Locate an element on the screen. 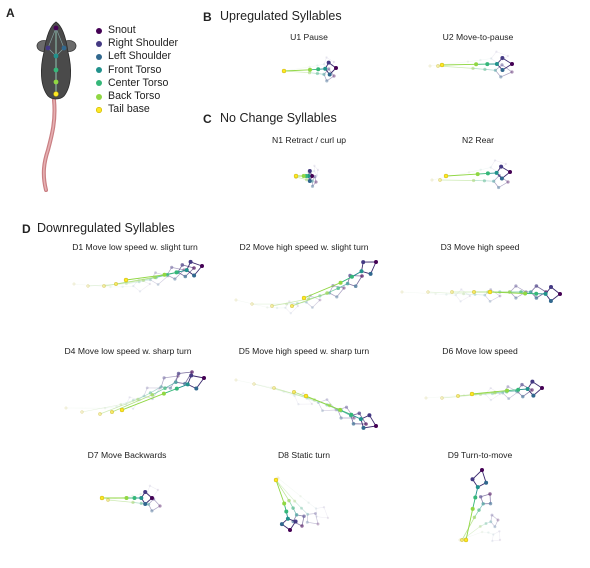 Image resolution: width=590 pixels, height=568 pixels. legend-item: Center Torso is located at coordinates (137, 83).